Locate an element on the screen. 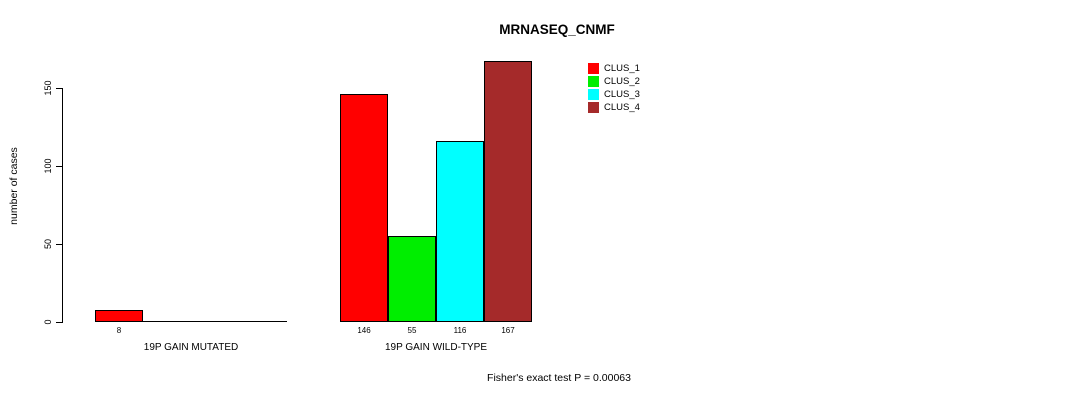  y-tick-label: 150 is located at coordinates (48, 88).